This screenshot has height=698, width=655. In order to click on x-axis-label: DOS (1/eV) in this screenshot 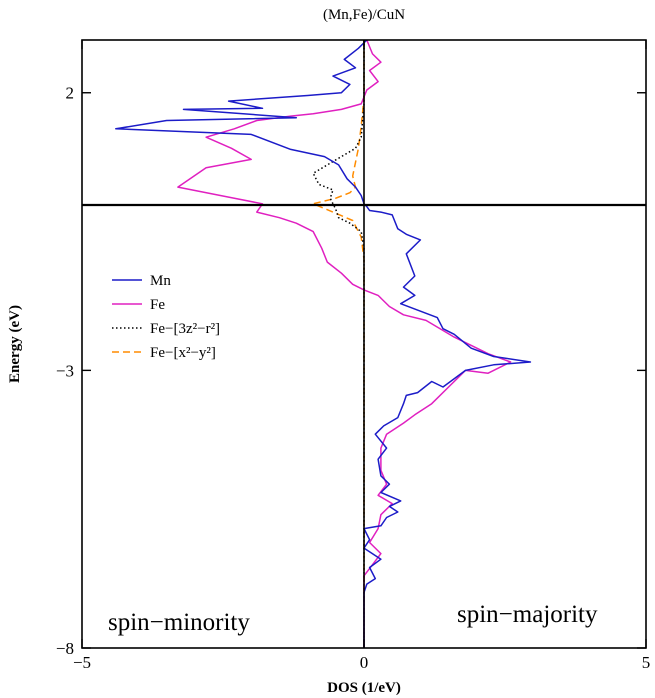, I will do `click(364, 688)`.